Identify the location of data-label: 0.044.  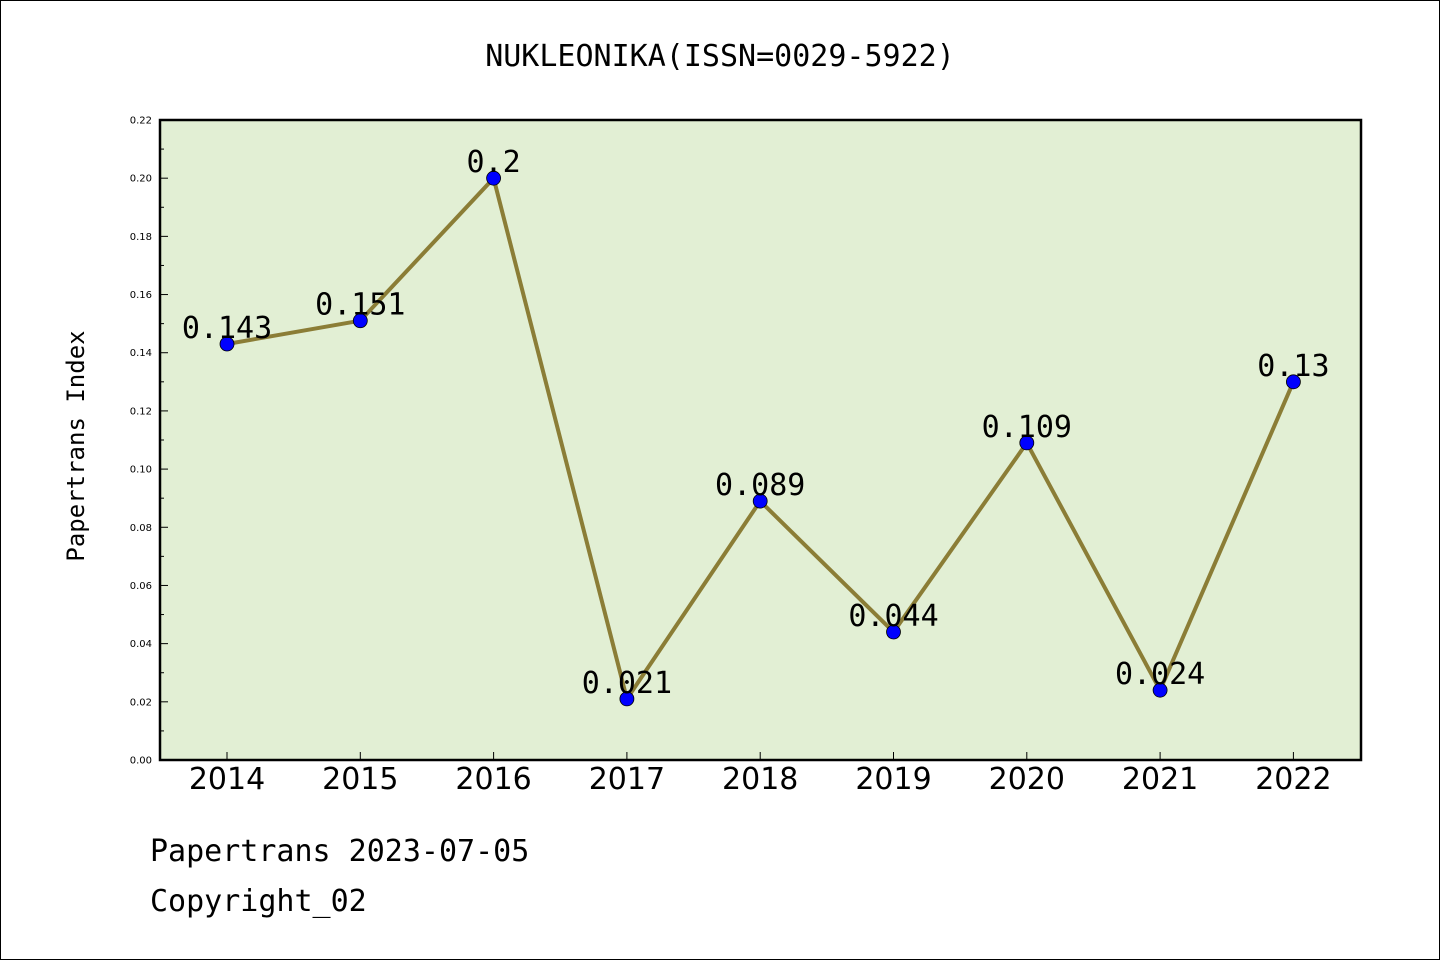
(893, 616).